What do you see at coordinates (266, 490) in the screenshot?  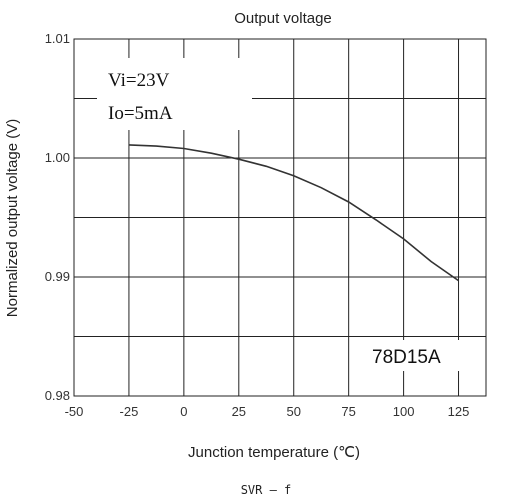 I see `caption: SVR — f` at bounding box center [266, 490].